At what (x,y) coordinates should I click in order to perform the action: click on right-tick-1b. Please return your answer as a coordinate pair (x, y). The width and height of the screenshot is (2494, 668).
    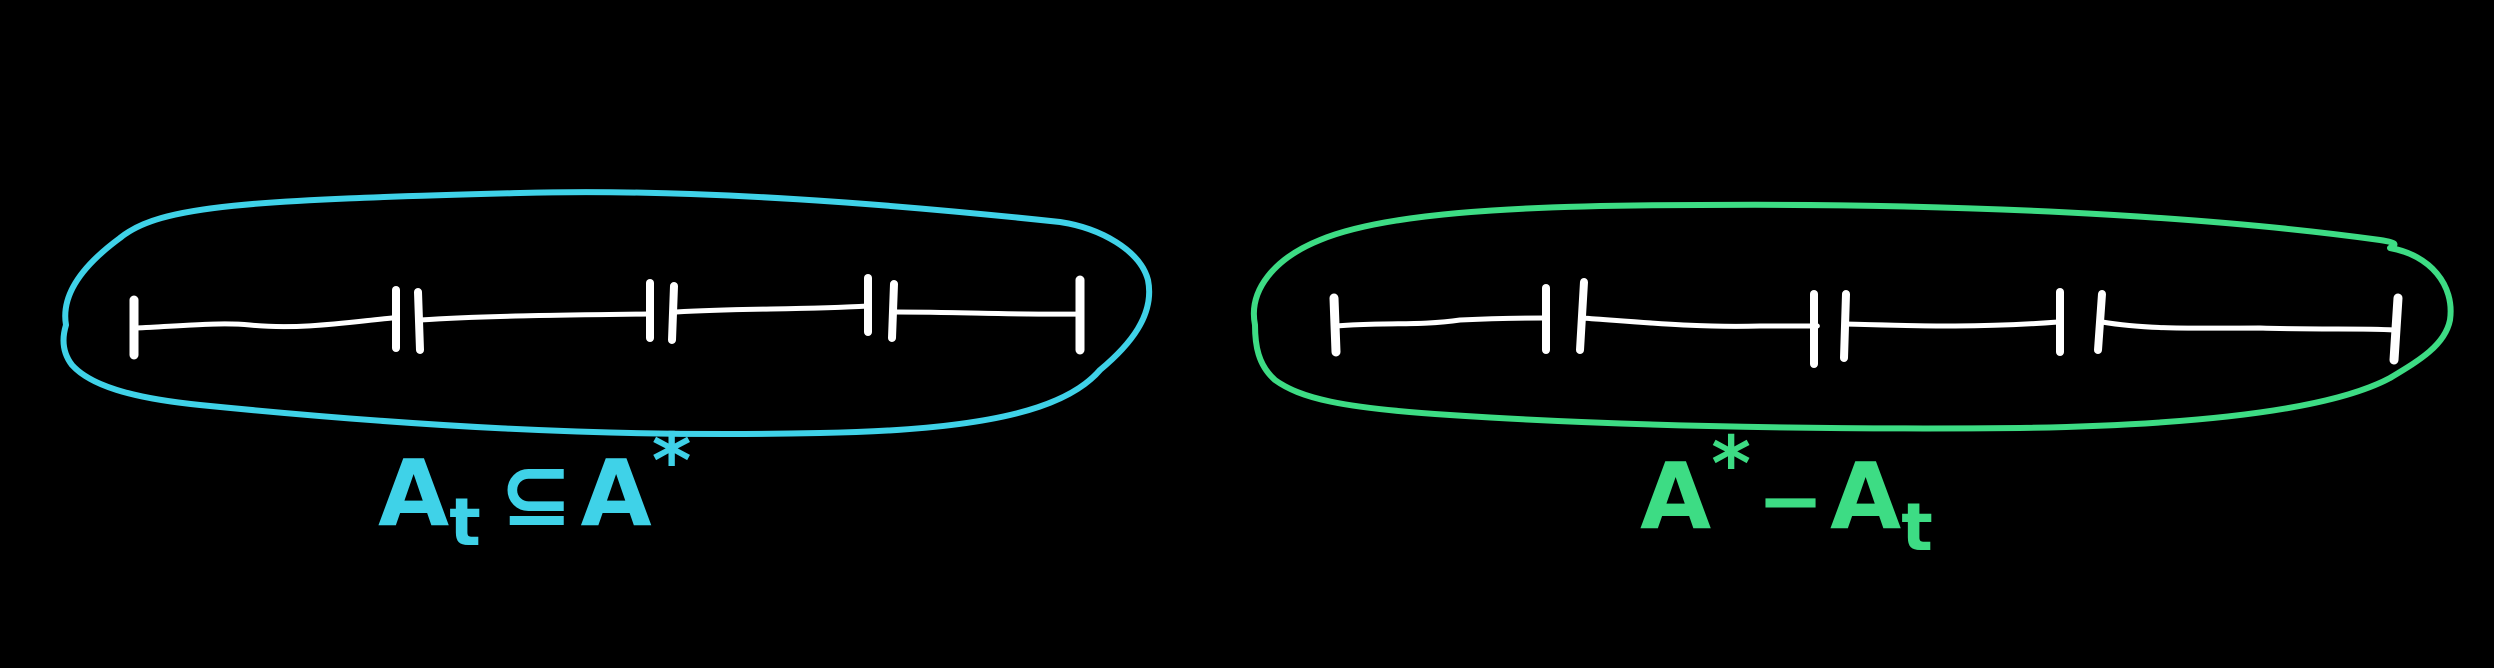
    Looking at the image, I should click on (1582, 316).